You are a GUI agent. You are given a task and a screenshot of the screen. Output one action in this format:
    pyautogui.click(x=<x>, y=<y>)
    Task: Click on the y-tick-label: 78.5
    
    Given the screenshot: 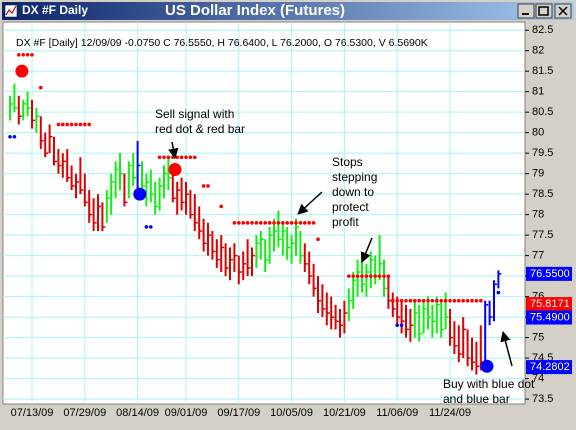 What is the action you would take?
    pyautogui.click(x=542, y=194)
    